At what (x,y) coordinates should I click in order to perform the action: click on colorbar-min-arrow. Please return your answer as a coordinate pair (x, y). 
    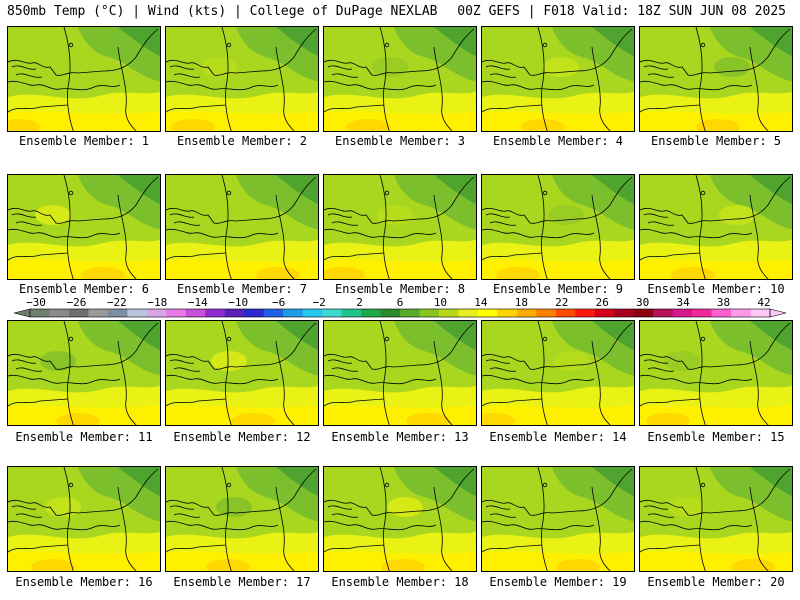
    Looking at the image, I should click on (22, 313).